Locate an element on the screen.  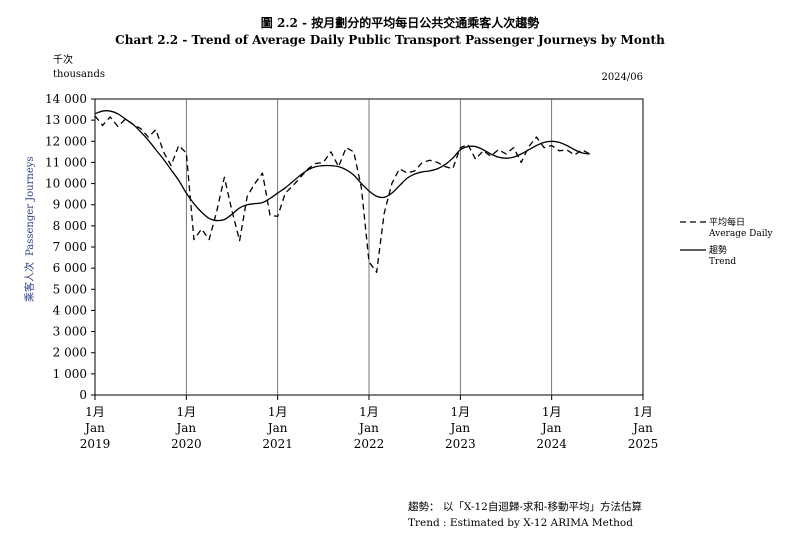
y-tick-label: 2 000 is located at coordinates (70, 353).